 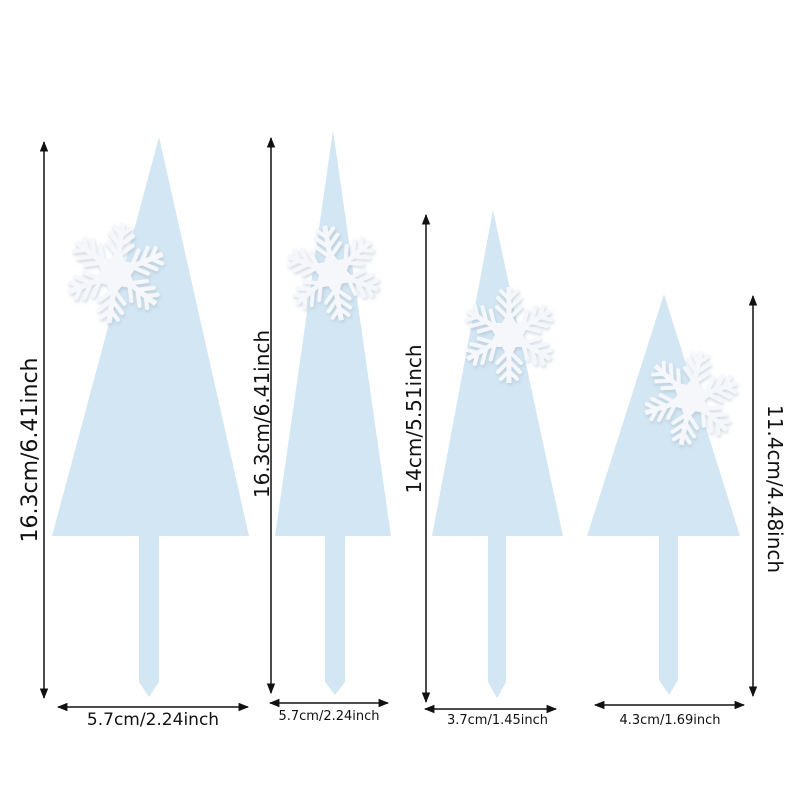 I want to click on height-label-2: 16.3cm/6.41inch, so click(x=262, y=414).